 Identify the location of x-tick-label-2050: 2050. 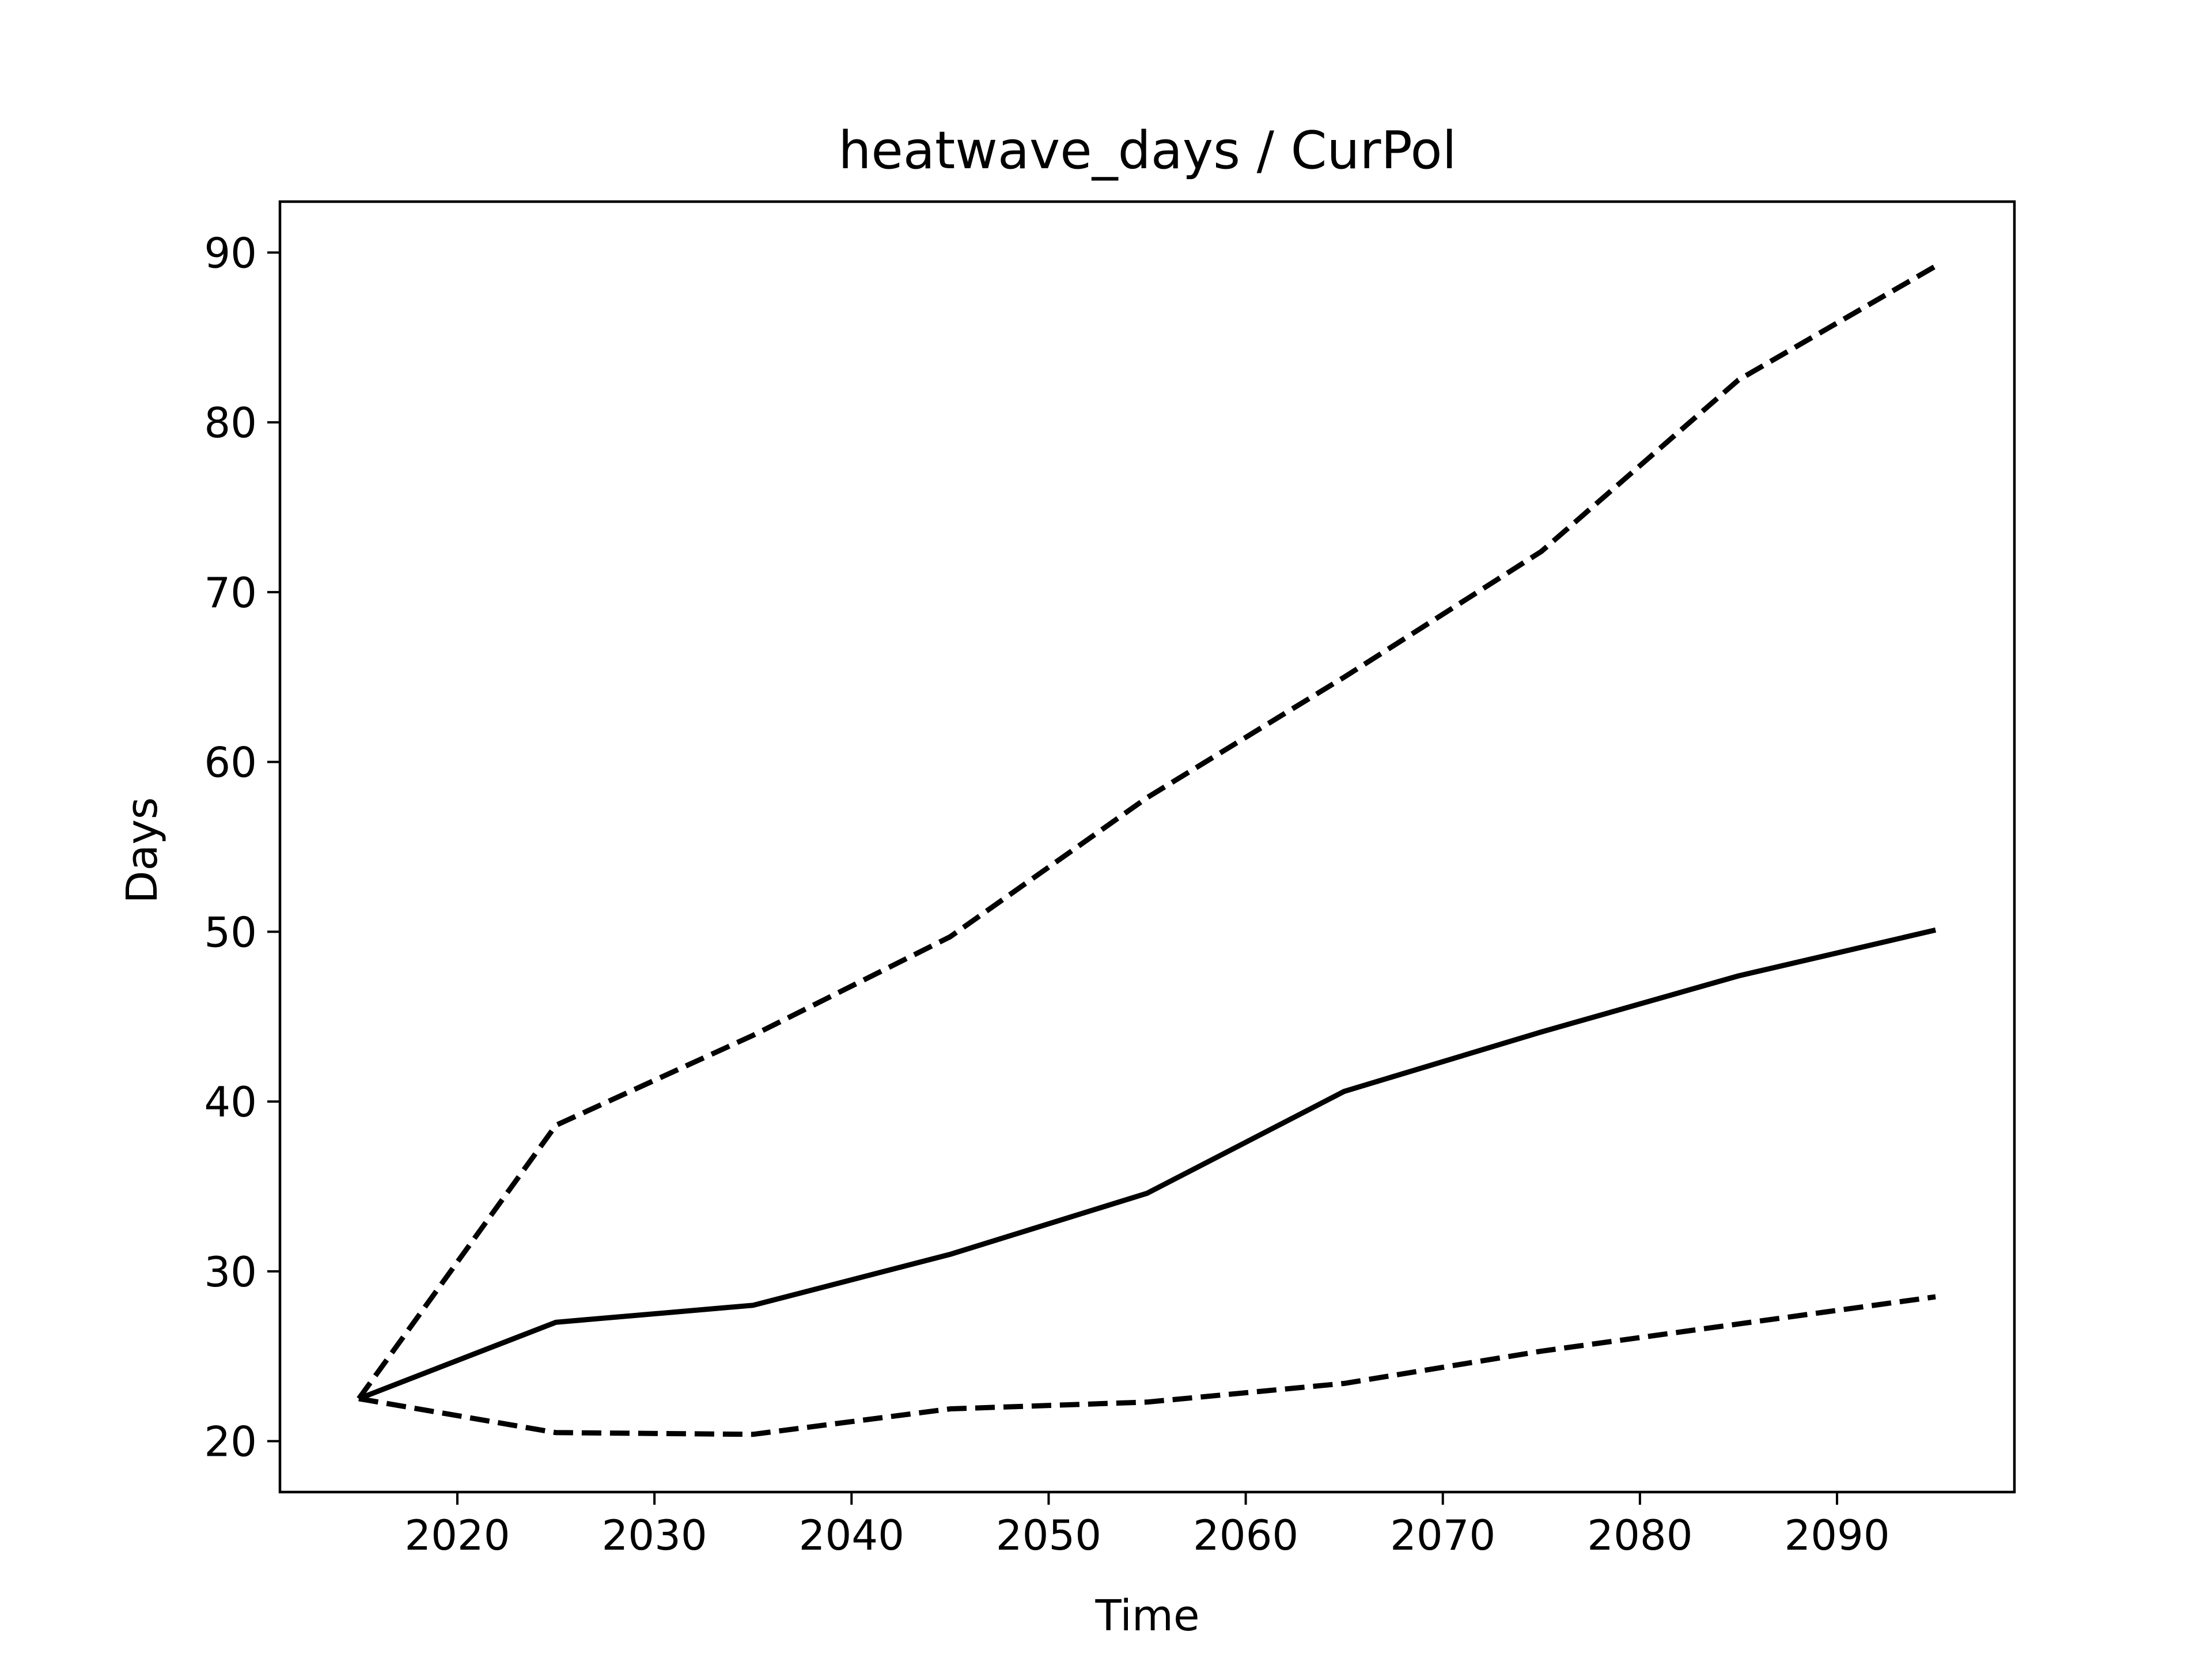
(1048, 1535).